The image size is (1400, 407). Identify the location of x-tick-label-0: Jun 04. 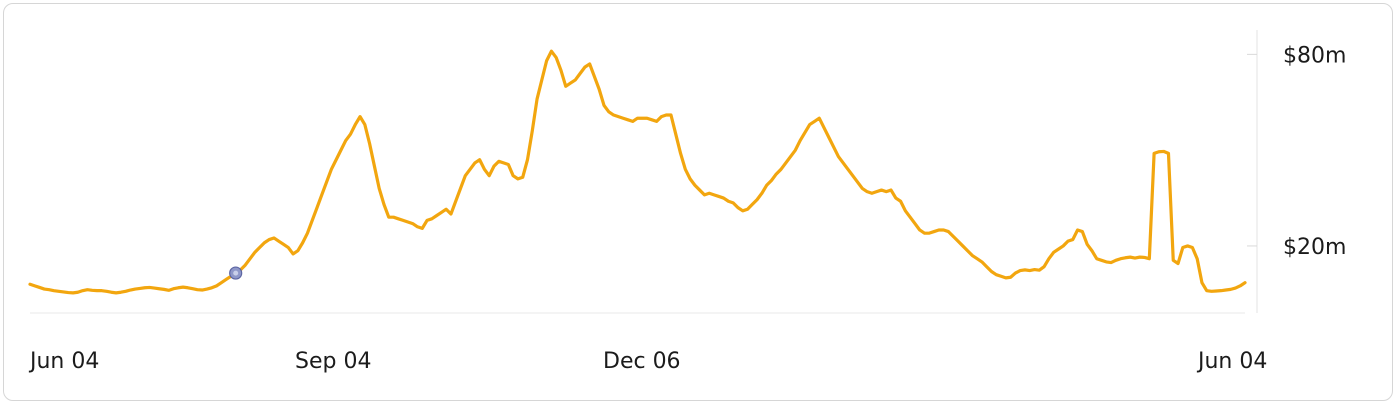
(63, 361).